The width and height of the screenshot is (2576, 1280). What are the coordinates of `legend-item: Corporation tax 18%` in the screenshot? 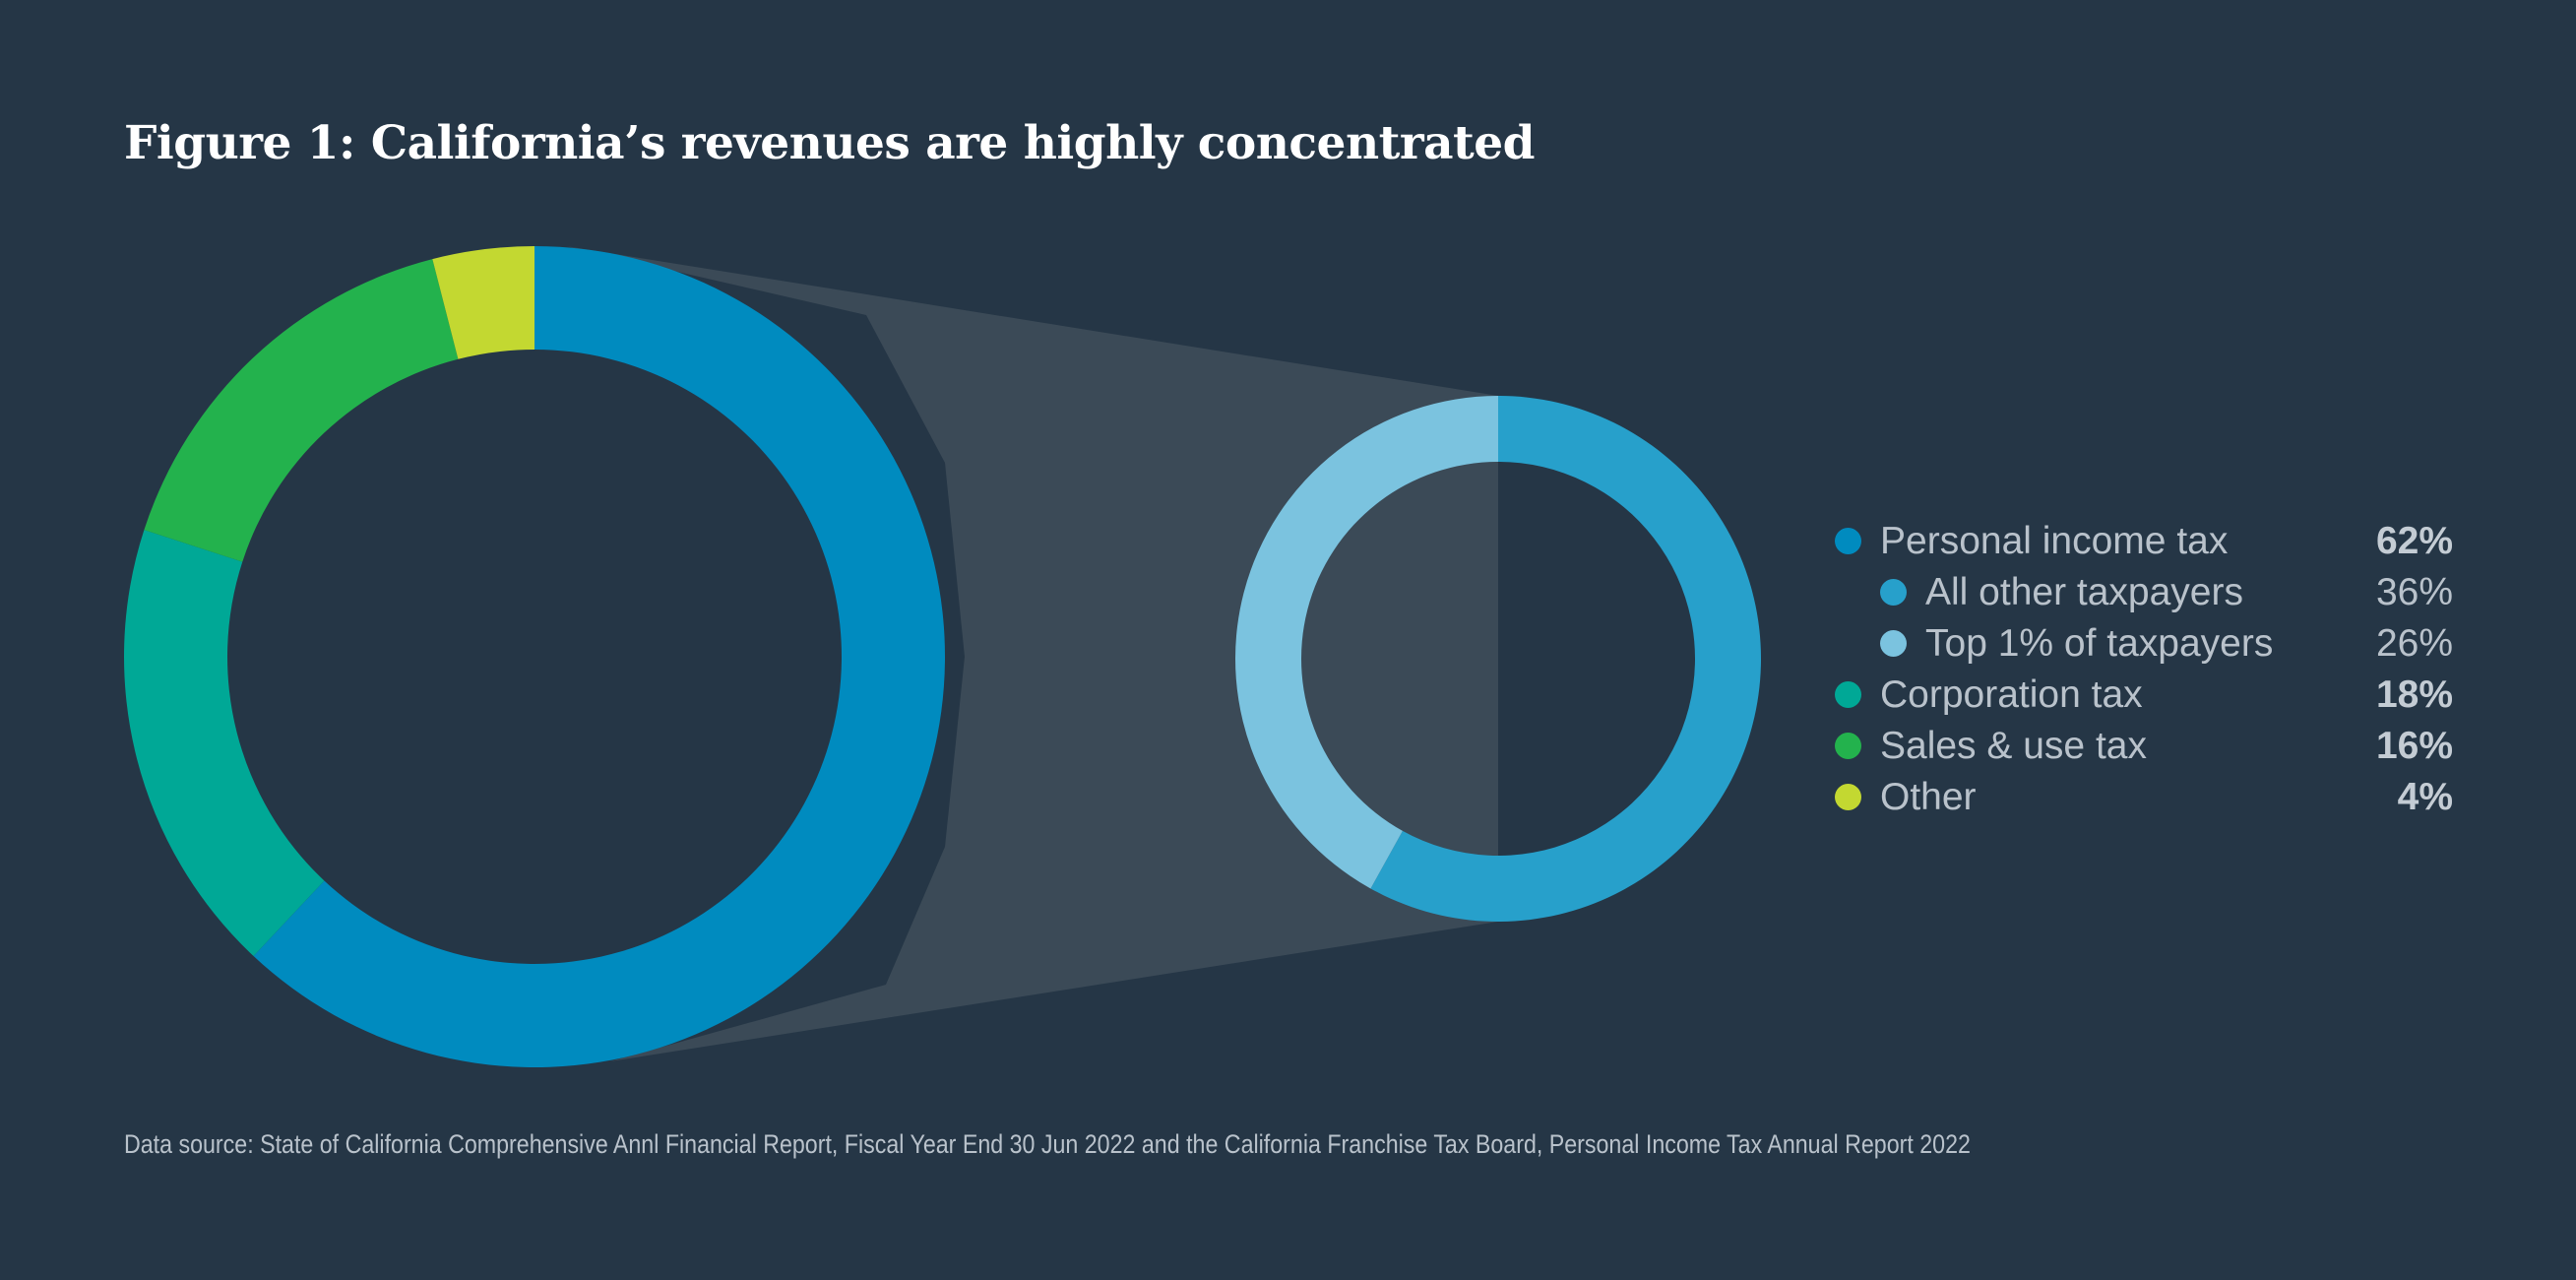 It's located at (2142, 695).